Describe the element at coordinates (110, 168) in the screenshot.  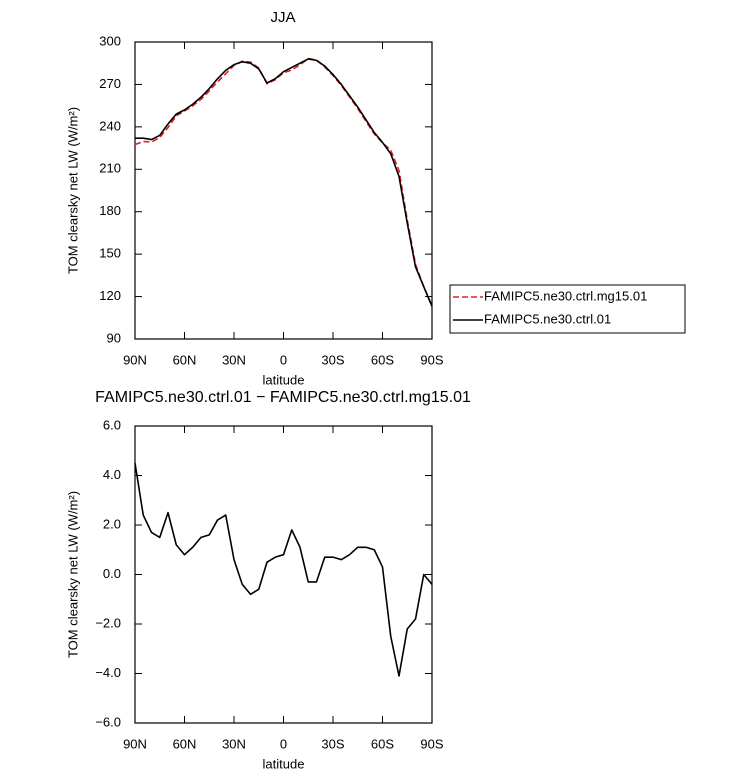
I see `y-tick-label: 210` at that location.